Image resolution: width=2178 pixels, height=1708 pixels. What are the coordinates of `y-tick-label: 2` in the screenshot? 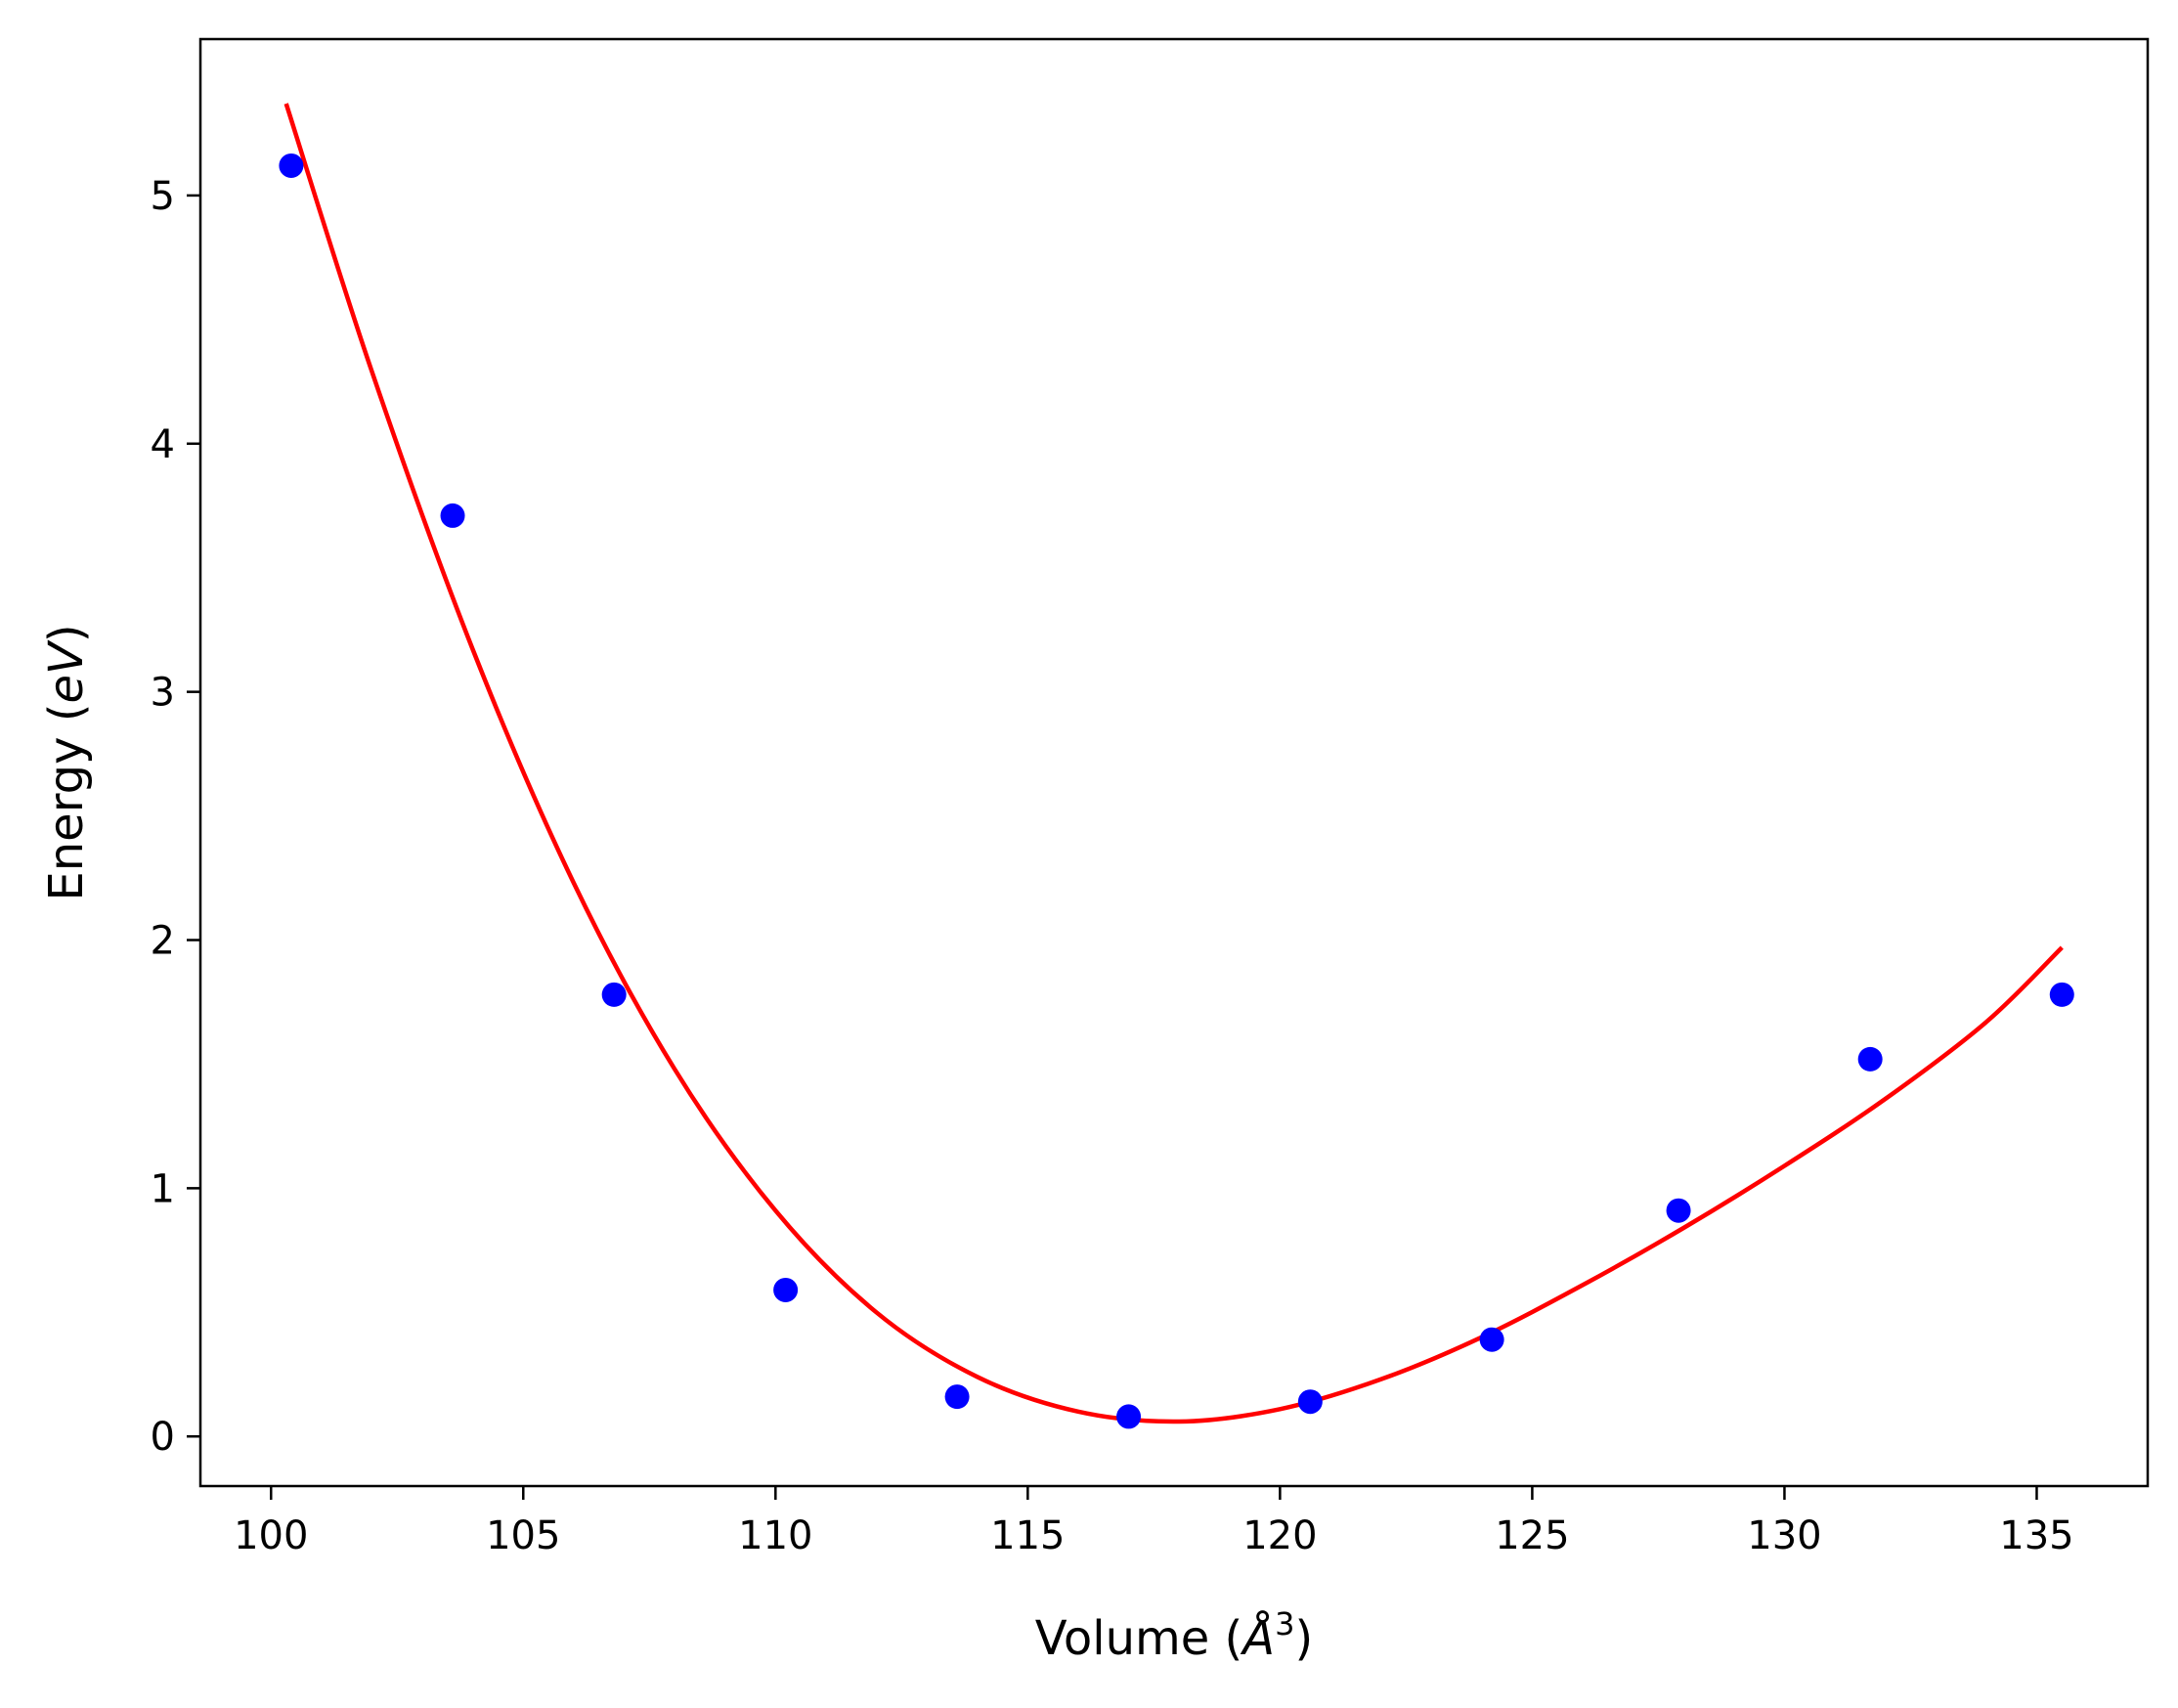 It's located at (163, 941).